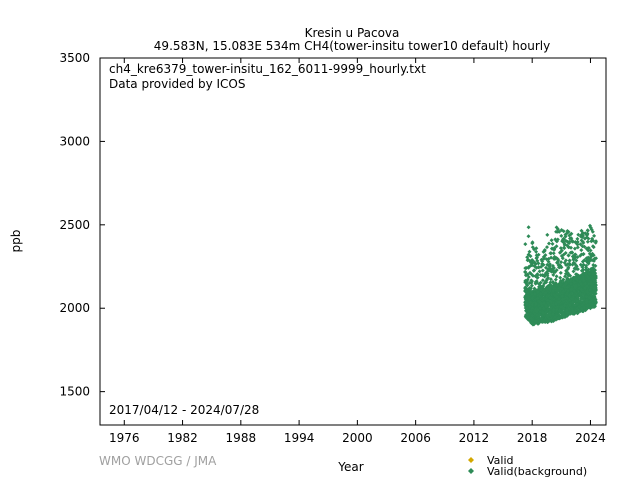 The width and height of the screenshot is (640, 480). What do you see at coordinates (74, 58) in the screenshot?
I see `y-tick-label: 3500` at bounding box center [74, 58].